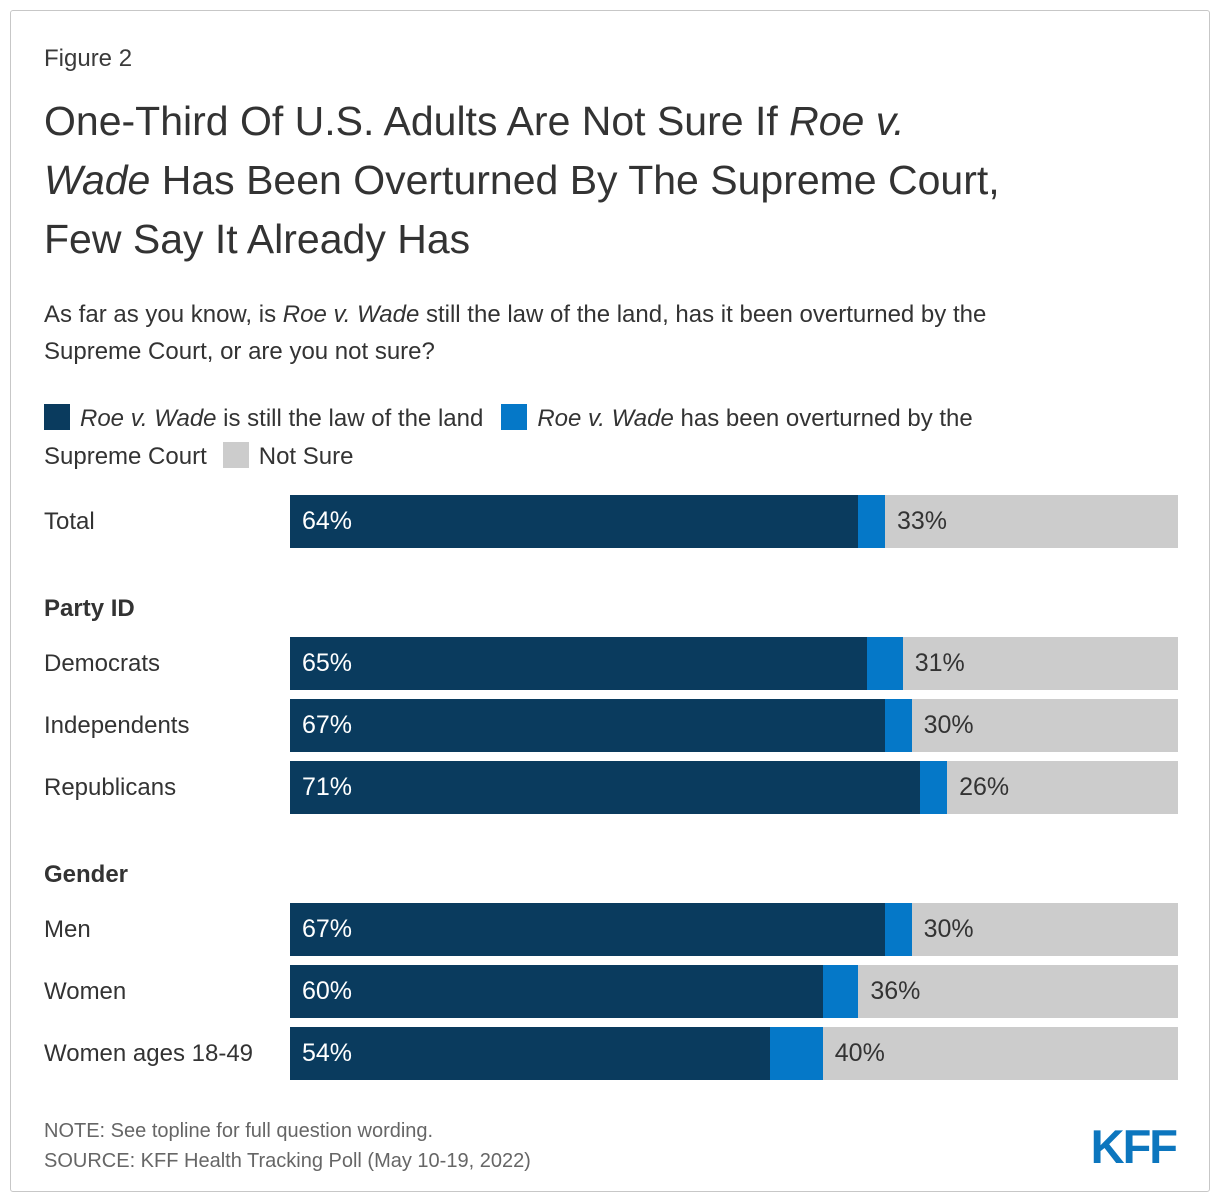 This screenshot has height=1202, width=1220. I want to click on legend-label-not-sure: Not Sure, so click(306, 457).